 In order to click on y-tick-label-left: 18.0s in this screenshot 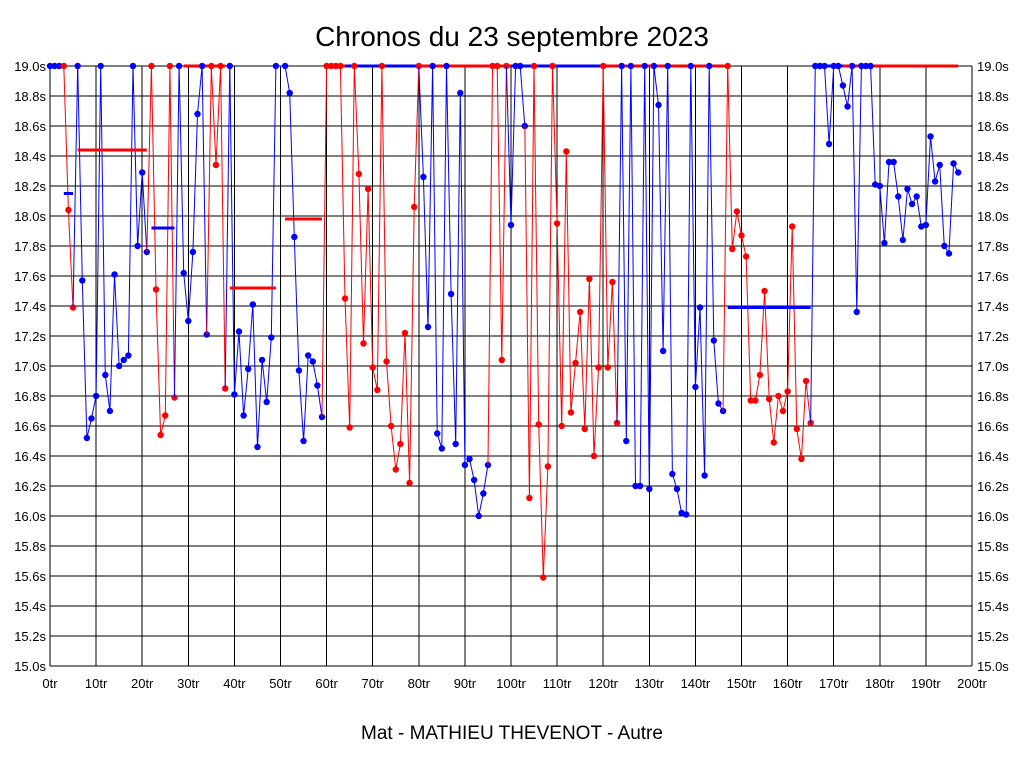, I will do `click(30, 216)`.